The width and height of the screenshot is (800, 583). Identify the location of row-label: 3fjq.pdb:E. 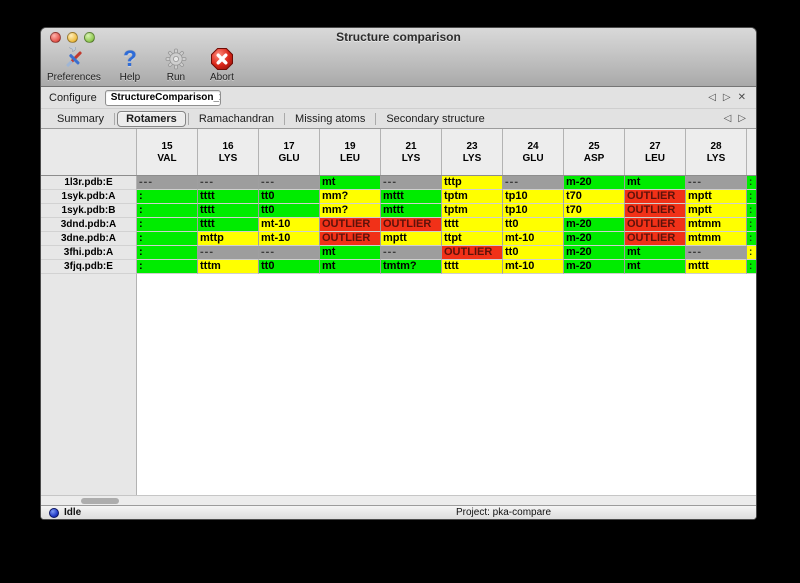
(89, 267).